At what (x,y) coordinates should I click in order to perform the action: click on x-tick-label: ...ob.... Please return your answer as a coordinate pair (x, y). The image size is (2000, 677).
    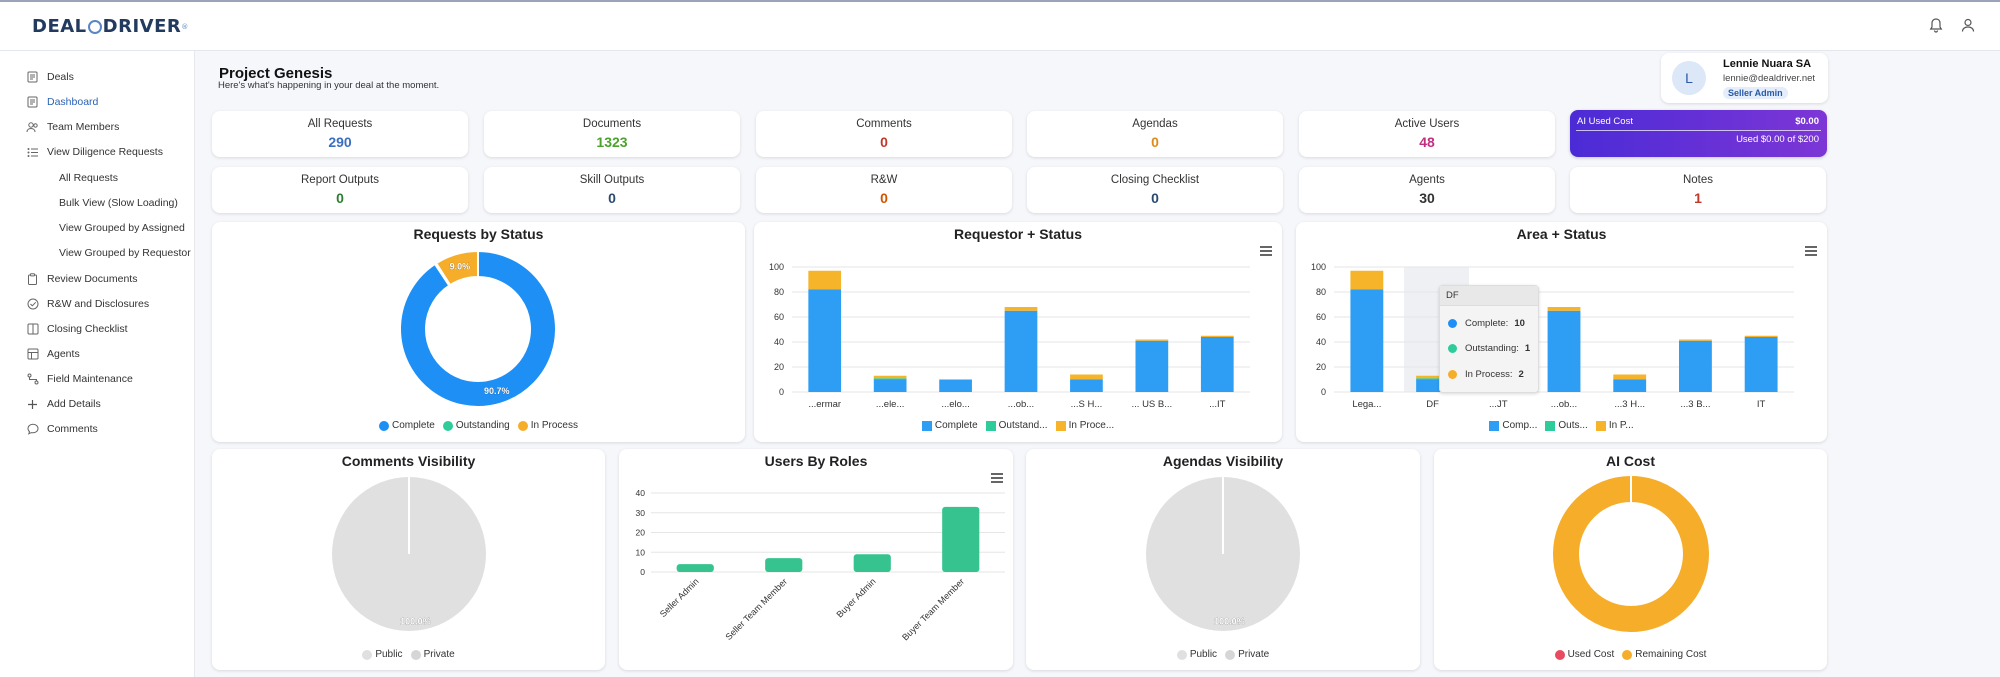
    Looking at the image, I should click on (1564, 404).